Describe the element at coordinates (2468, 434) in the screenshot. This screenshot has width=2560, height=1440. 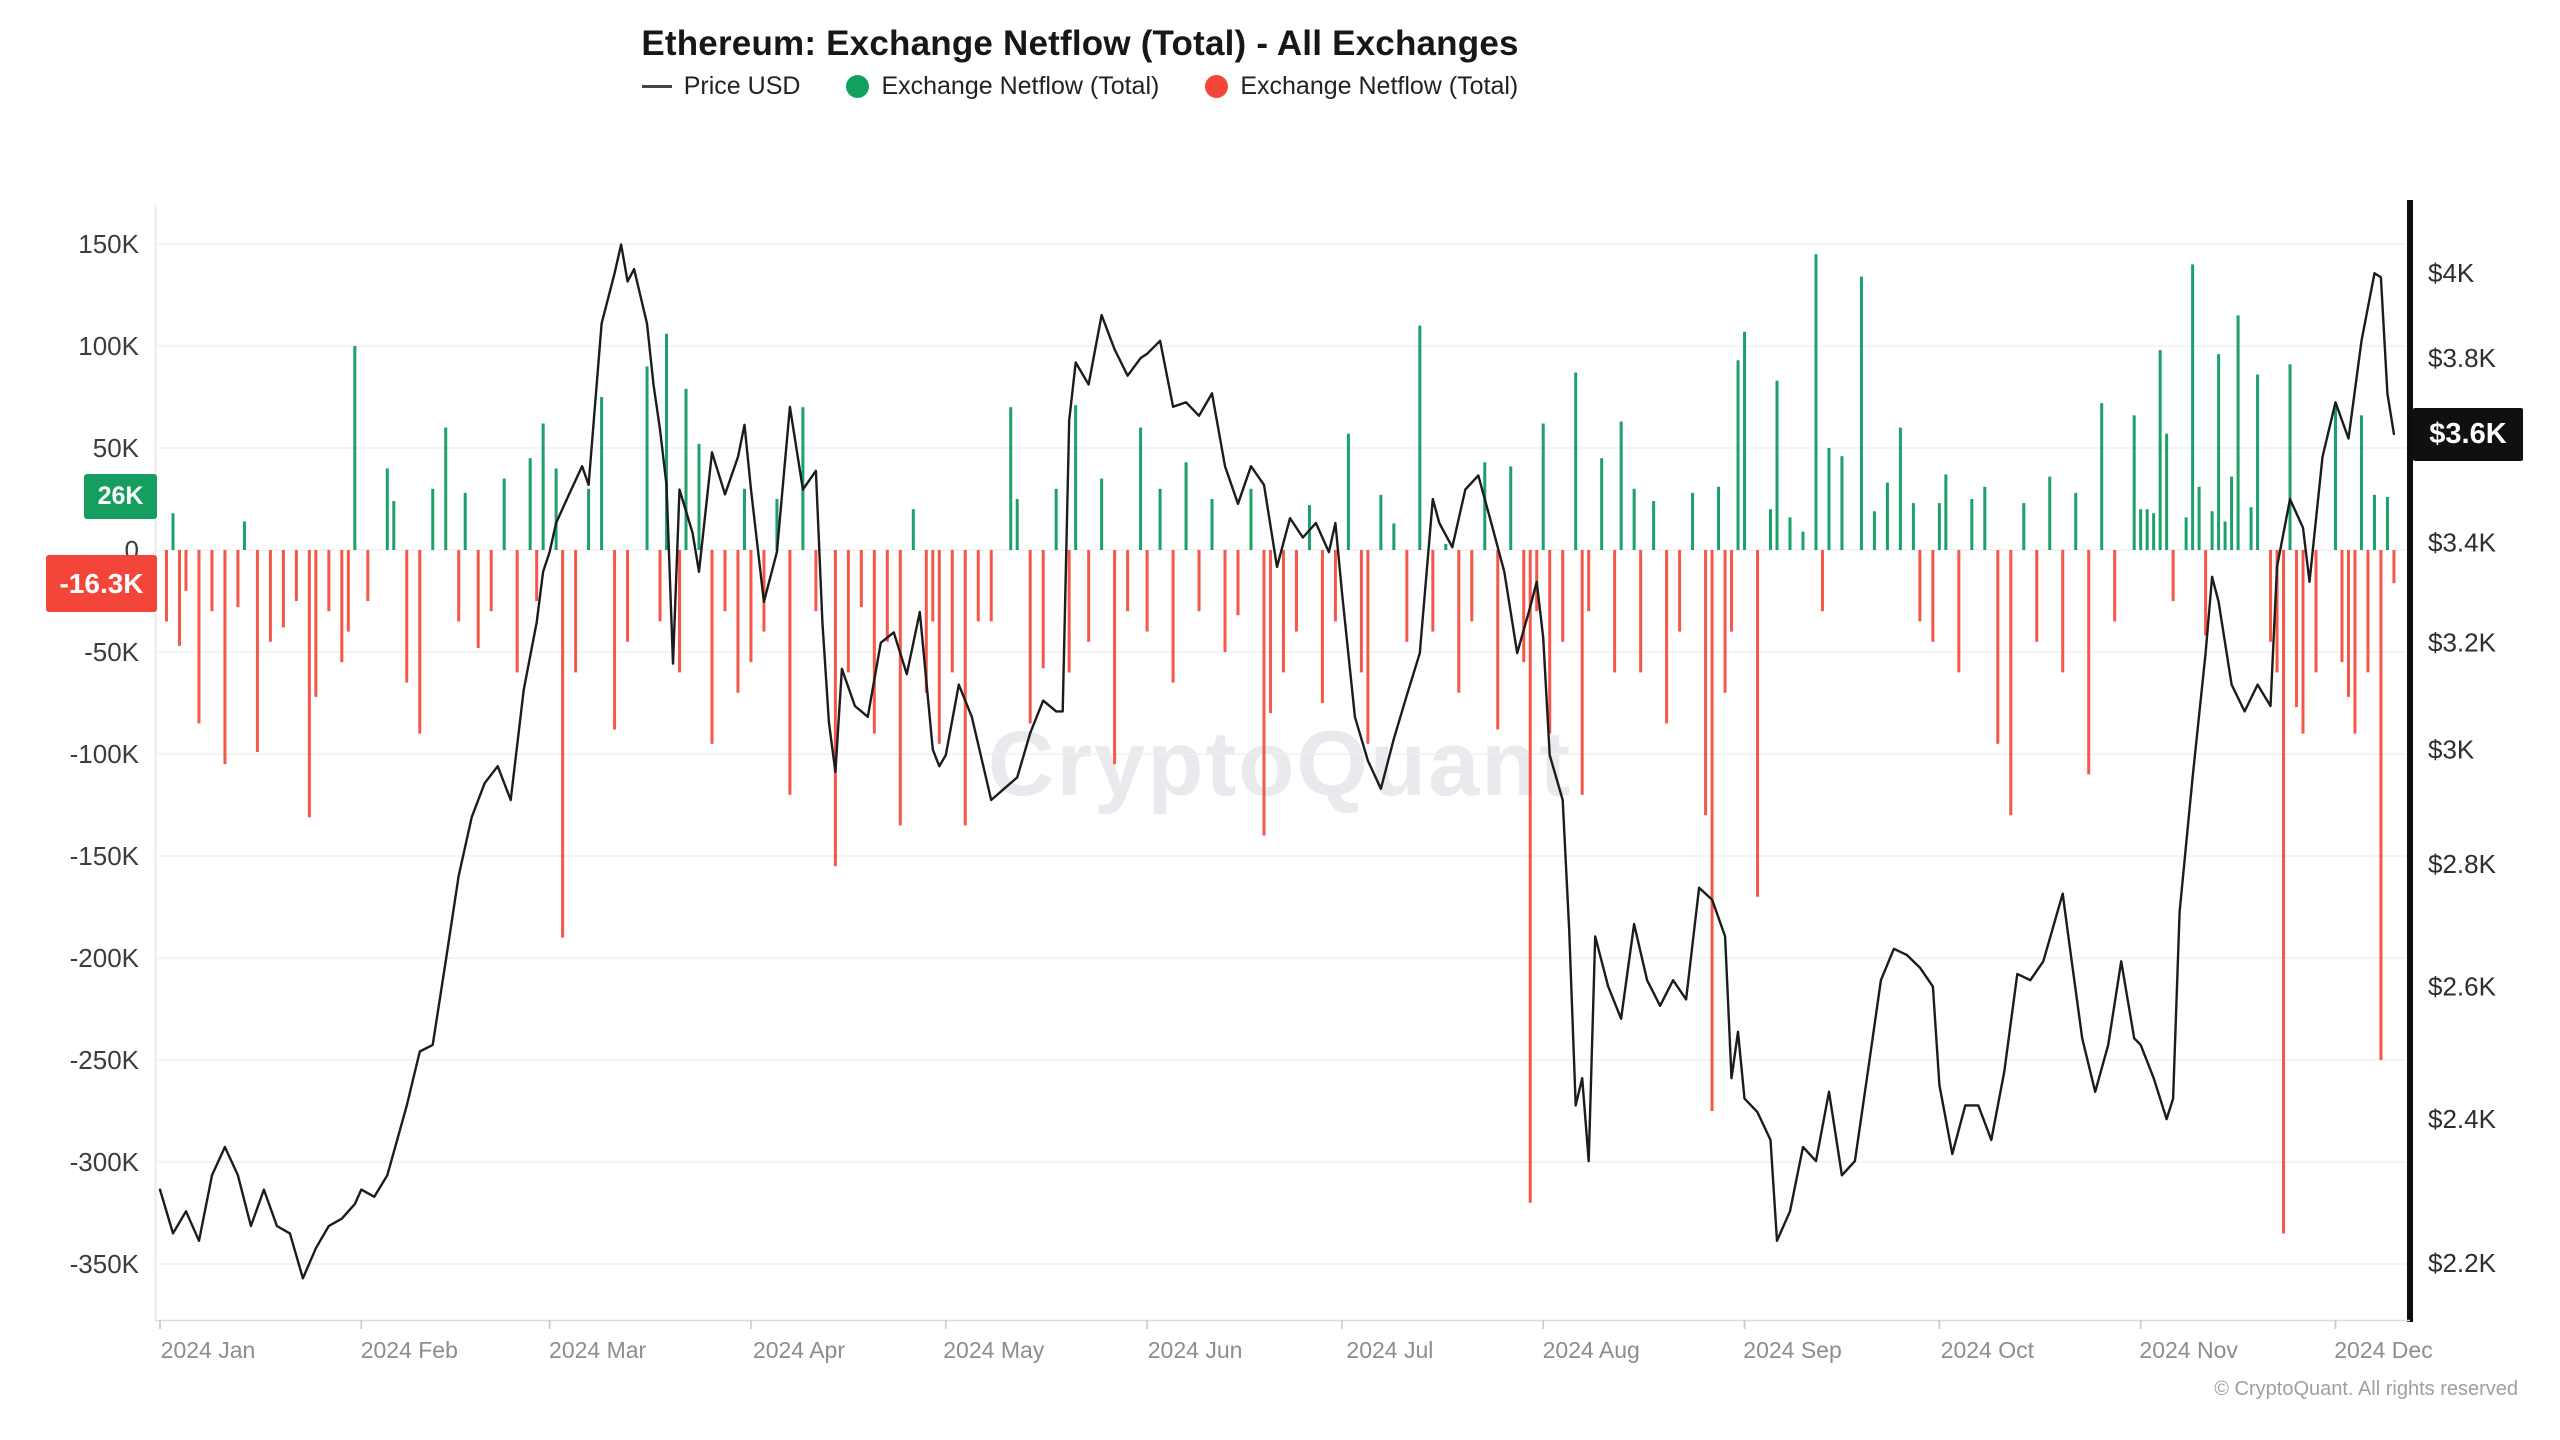
I see `latest-price-badge: $3.6K` at that location.